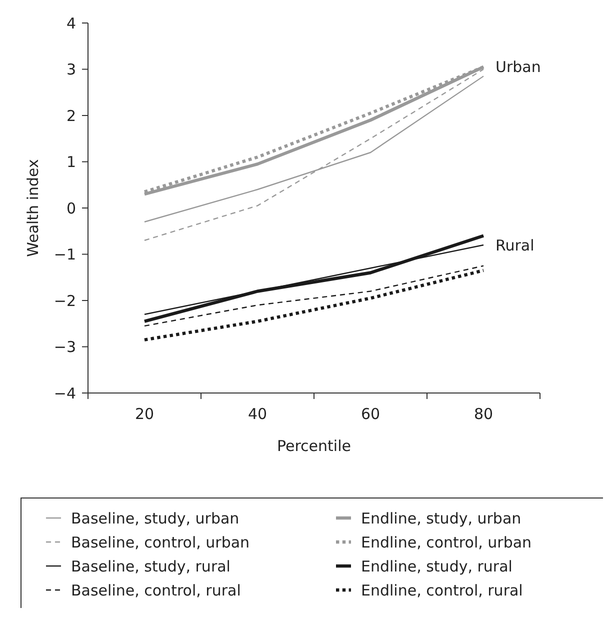 The height and width of the screenshot is (637, 611). What do you see at coordinates (258, 414) in the screenshot?
I see `x-tick-label: 40` at bounding box center [258, 414].